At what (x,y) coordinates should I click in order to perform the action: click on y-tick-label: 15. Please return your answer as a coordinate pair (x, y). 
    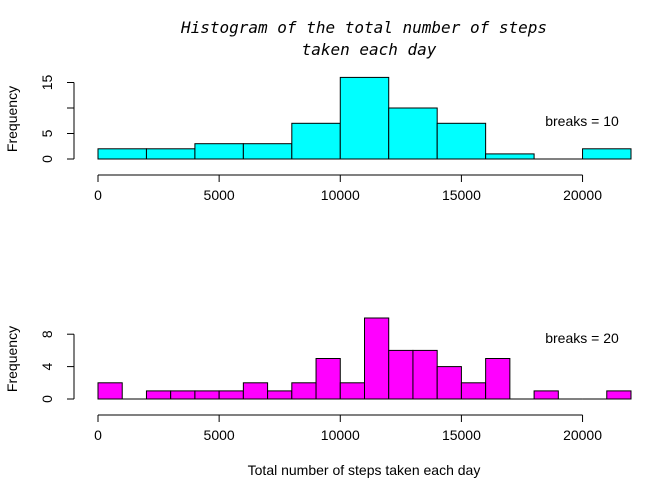
    Looking at the image, I should click on (47, 83).